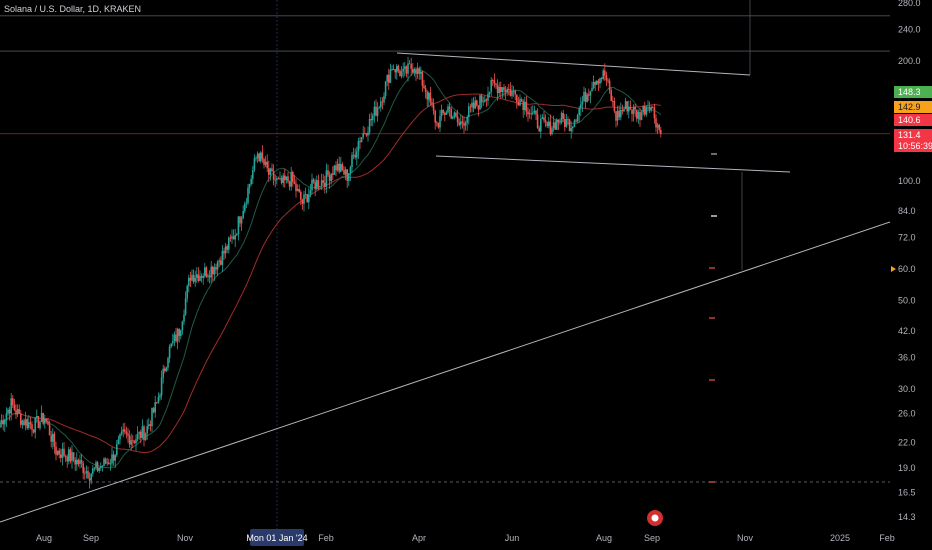  What do you see at coordinates (907, 492) in the screenshot?
I see `y-tick-label: 16.5` at bounding box center [907, 492].